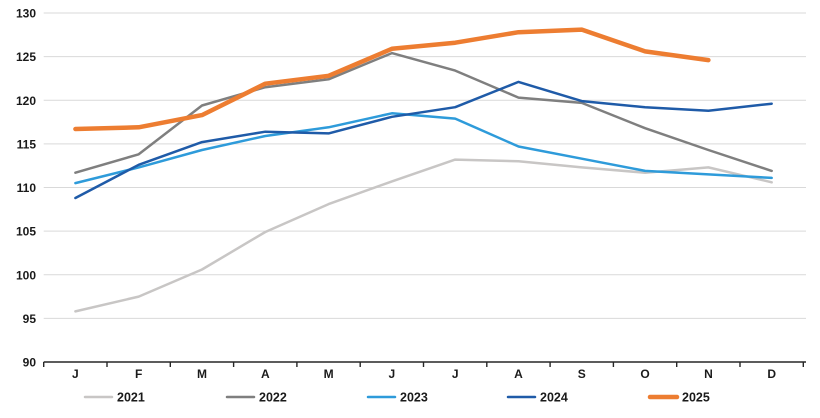  Describe the element at coordinates (696, 398) in the screenshot. I see `legend-label-2025: 2025` at that location.